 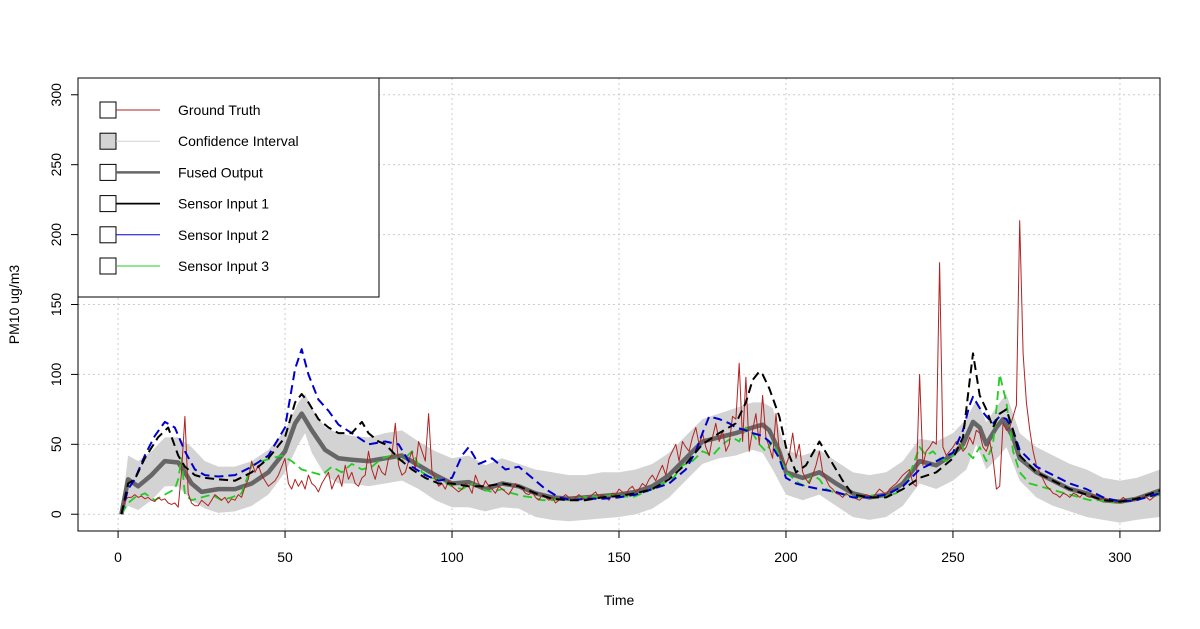 I want to click on legend-label: Sensor Input 2, so click(x=223, y=235).